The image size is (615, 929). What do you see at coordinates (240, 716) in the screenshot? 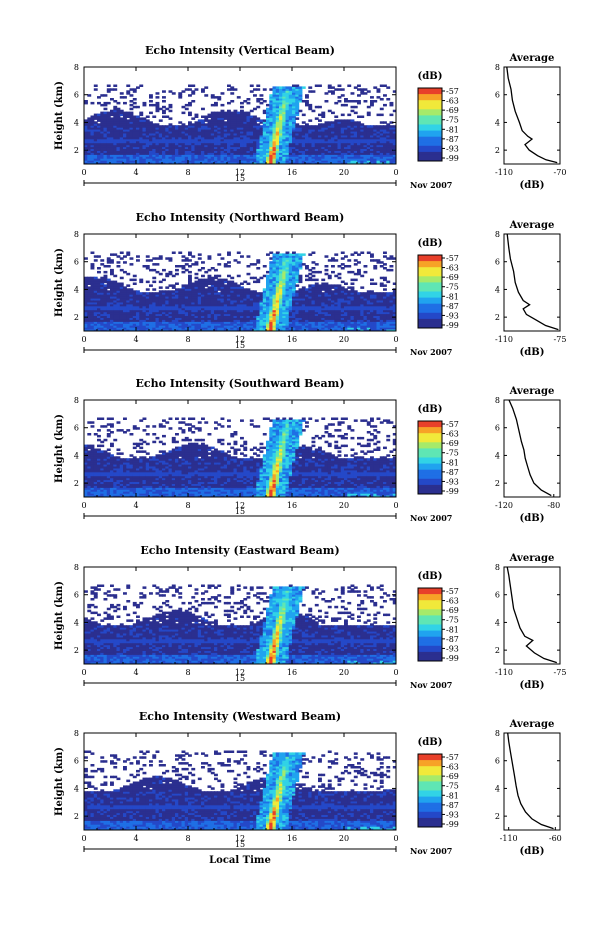
I see `panel-title: Echo Intensity (Westward Beam)` at bounding box center [240, 716].